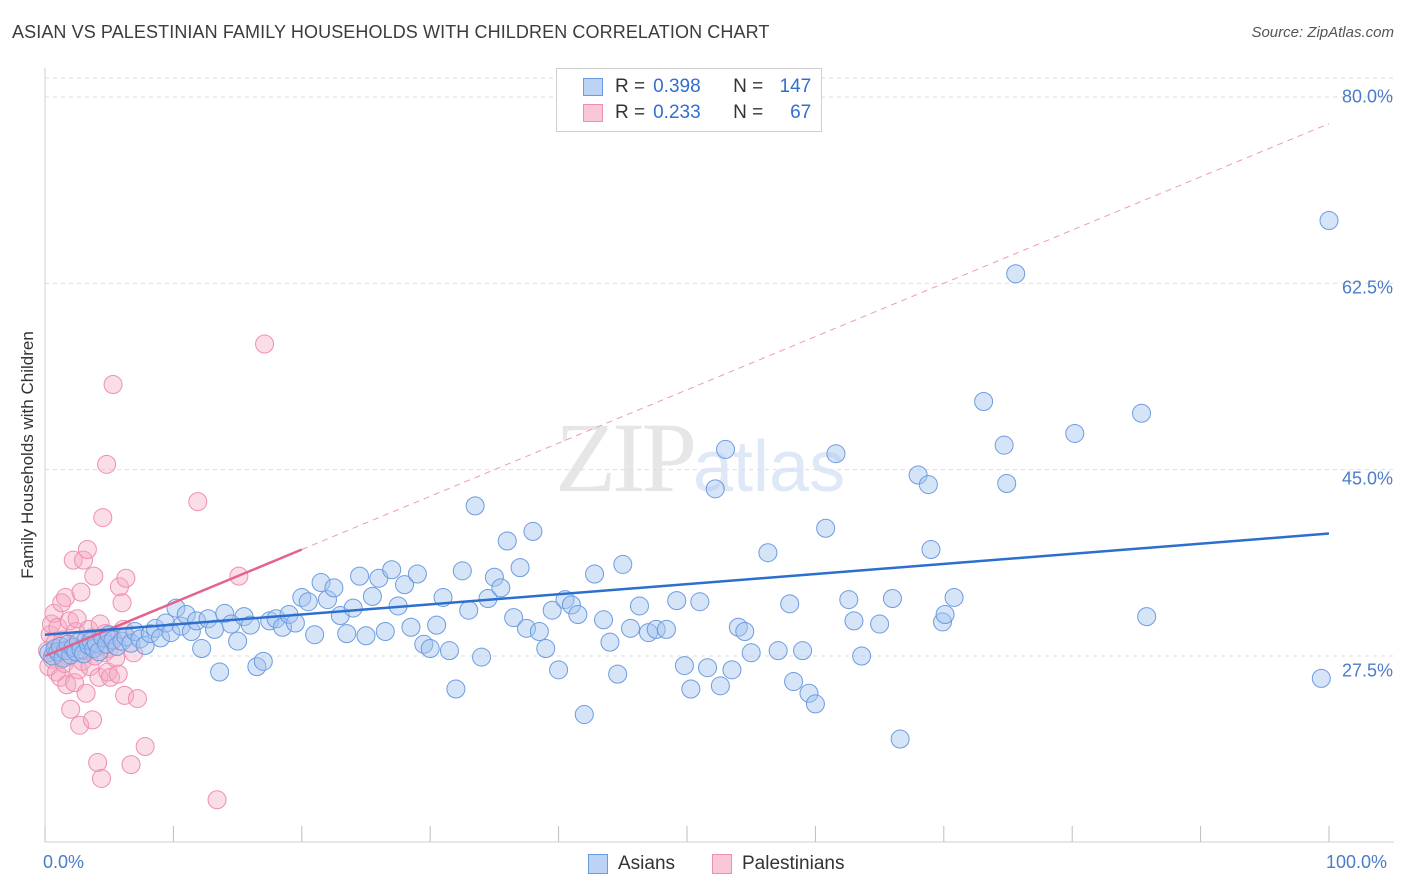 Image resolution: width=1406 pixels, height=892 pixels. I want to click on y-tick-label: 27.5%, so click(1367, 670).